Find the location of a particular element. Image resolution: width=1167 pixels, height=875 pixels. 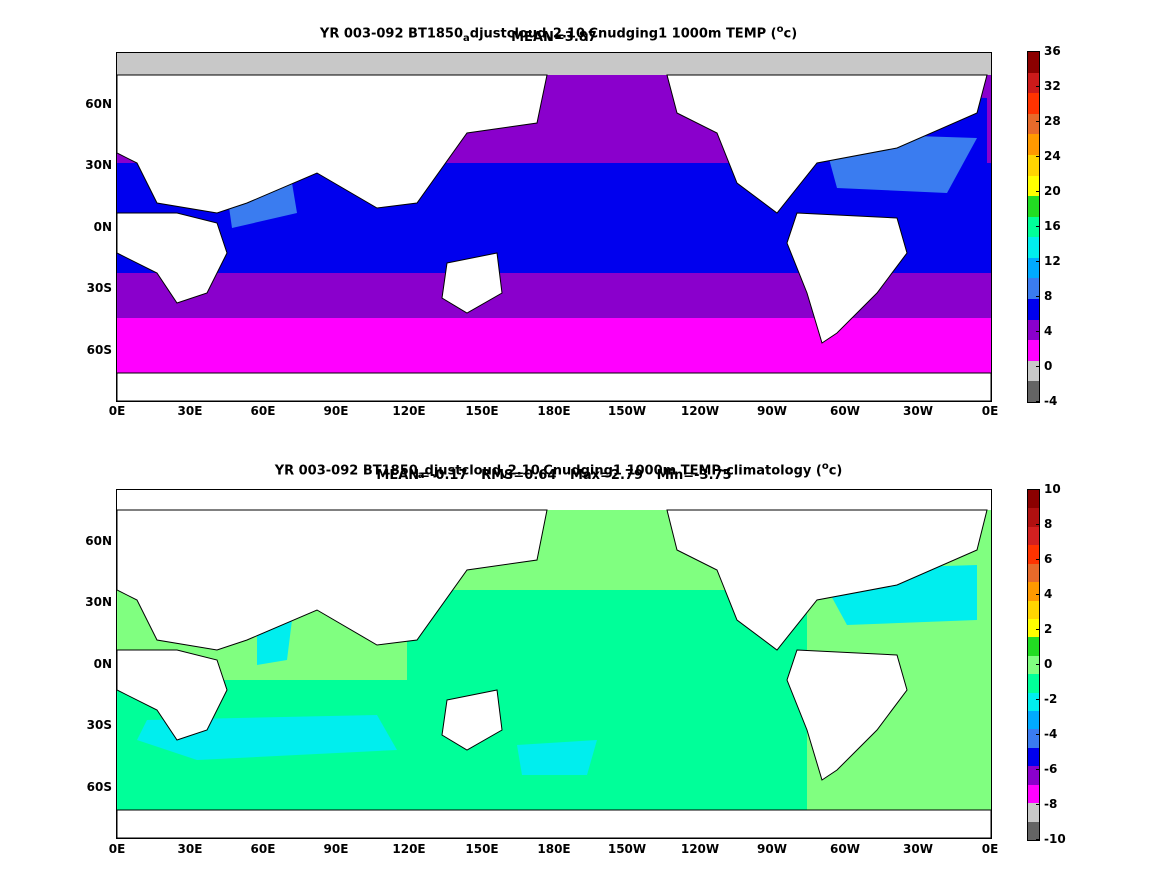

top-xtick-60e: 60E is located at coordinates (263, 411).